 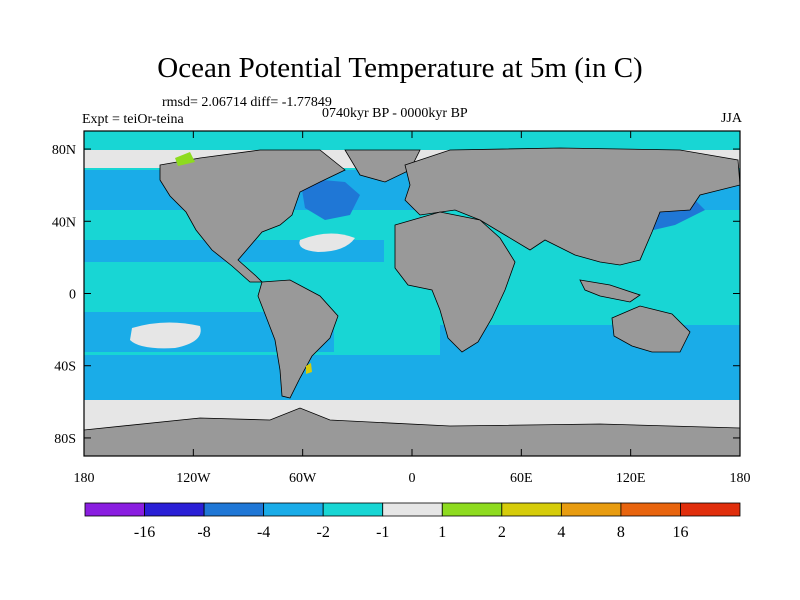 What do you see at coordinates (203, 532) in the screenshot?
I see `colorbar-label: -8` at bounding box center [203, 532].